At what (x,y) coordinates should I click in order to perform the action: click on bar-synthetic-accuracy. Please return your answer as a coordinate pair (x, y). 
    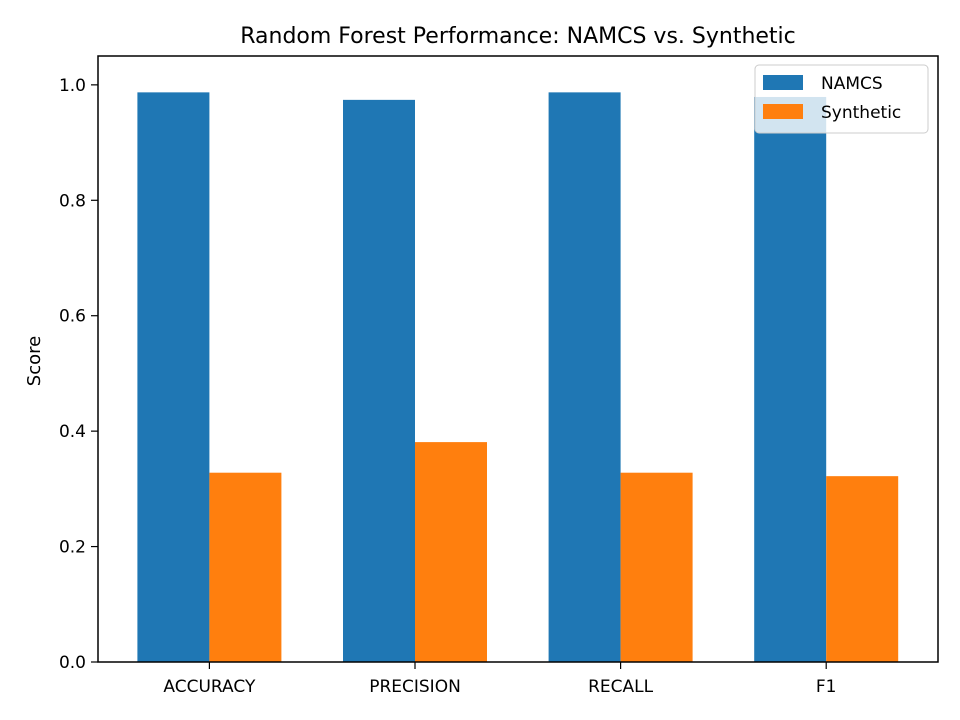
    Looking at the image, I should click on (245, 567).